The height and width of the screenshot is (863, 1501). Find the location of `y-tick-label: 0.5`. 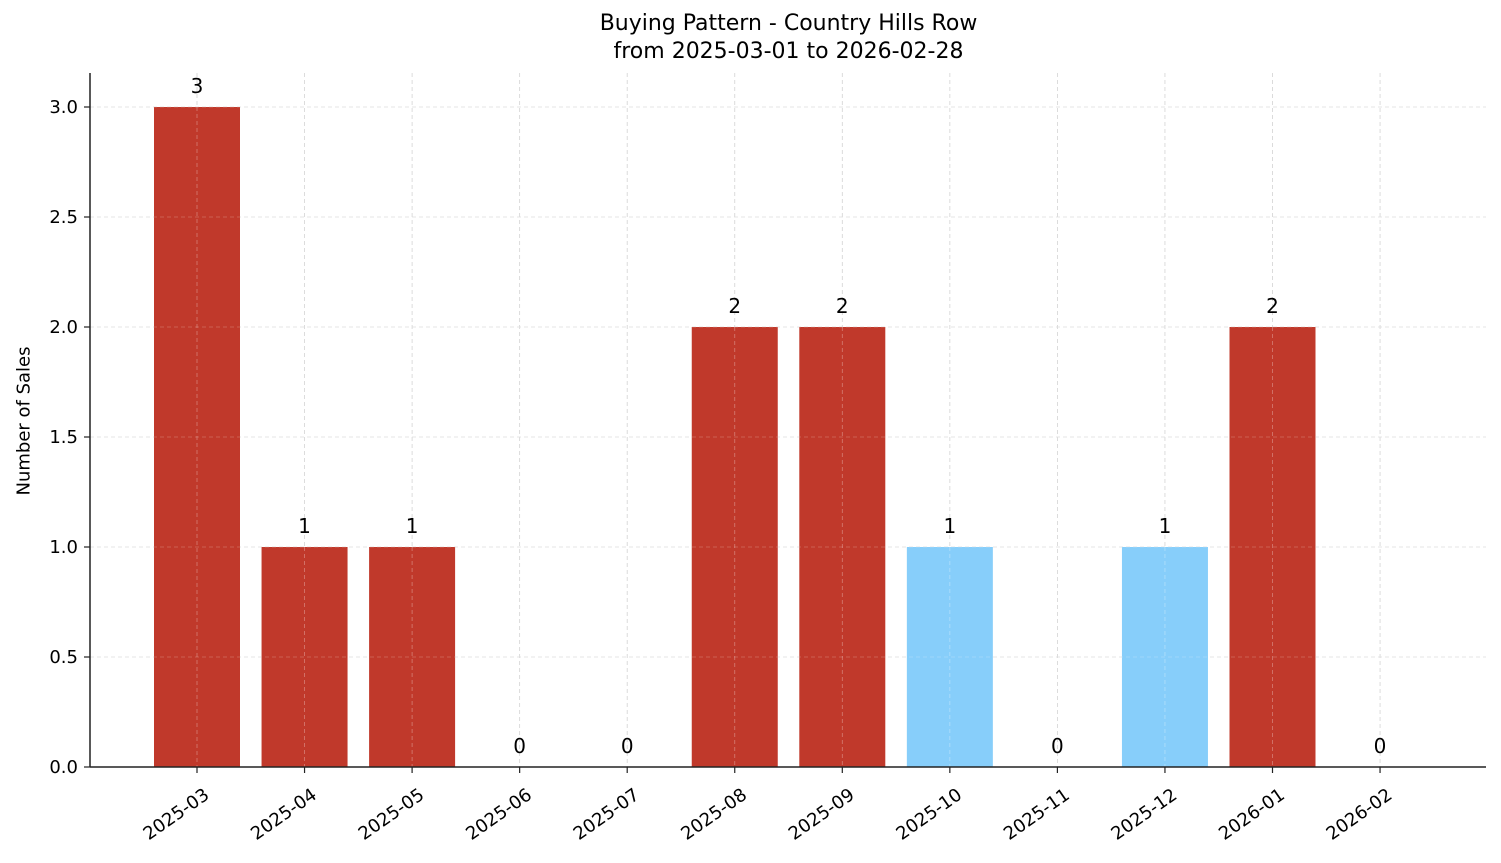

y-tick-label: 0.5 is located at coordinates (63, 657).